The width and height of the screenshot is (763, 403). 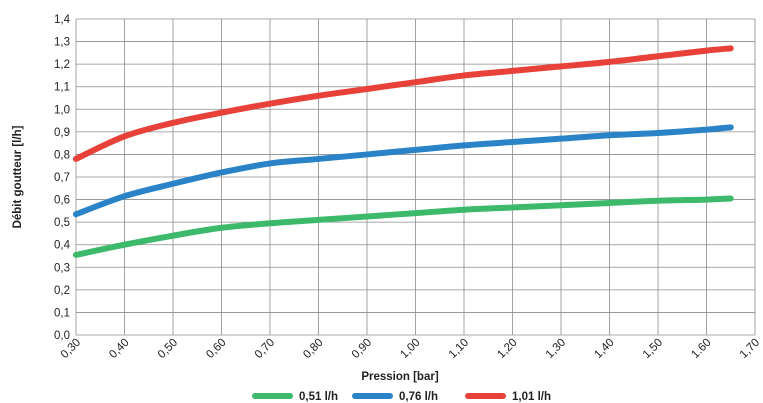 I want to click on y-tick-label: 1,0, so click(x=62, y=110).